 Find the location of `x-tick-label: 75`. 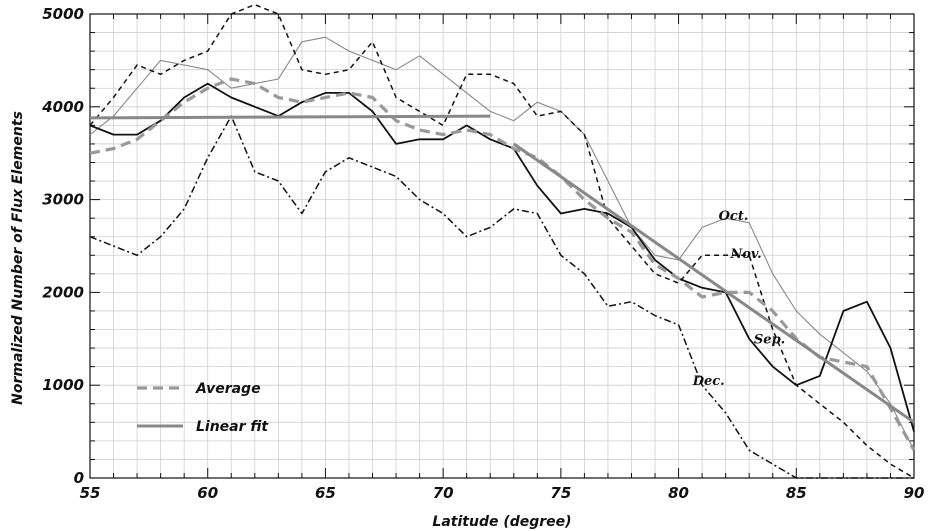

x-tick-label: 75 is located at coordinates (560, 493).